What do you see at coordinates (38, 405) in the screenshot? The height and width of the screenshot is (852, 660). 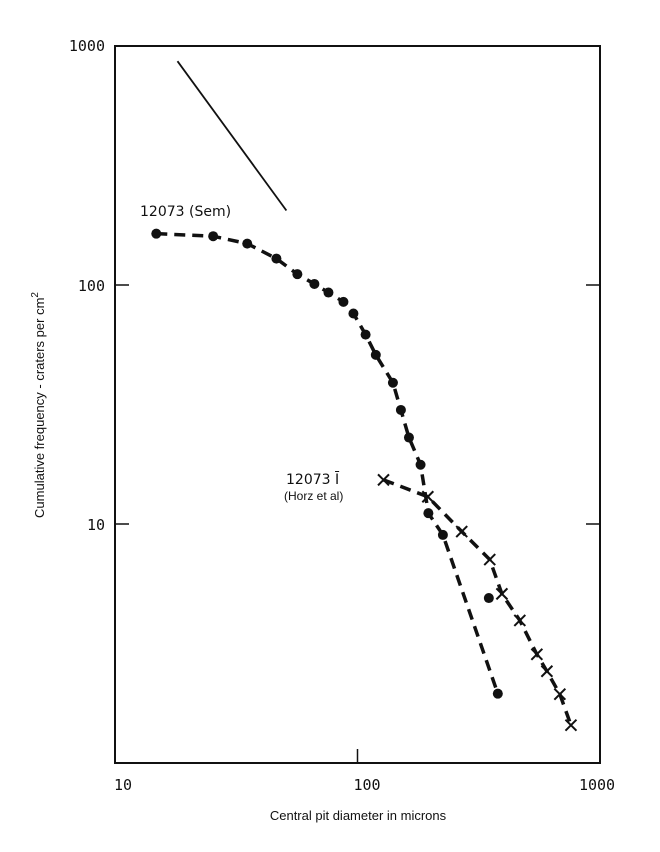 I see `y-axis-label: Cumulative frequency - craters per cm2` at bounding box center [38, 405].